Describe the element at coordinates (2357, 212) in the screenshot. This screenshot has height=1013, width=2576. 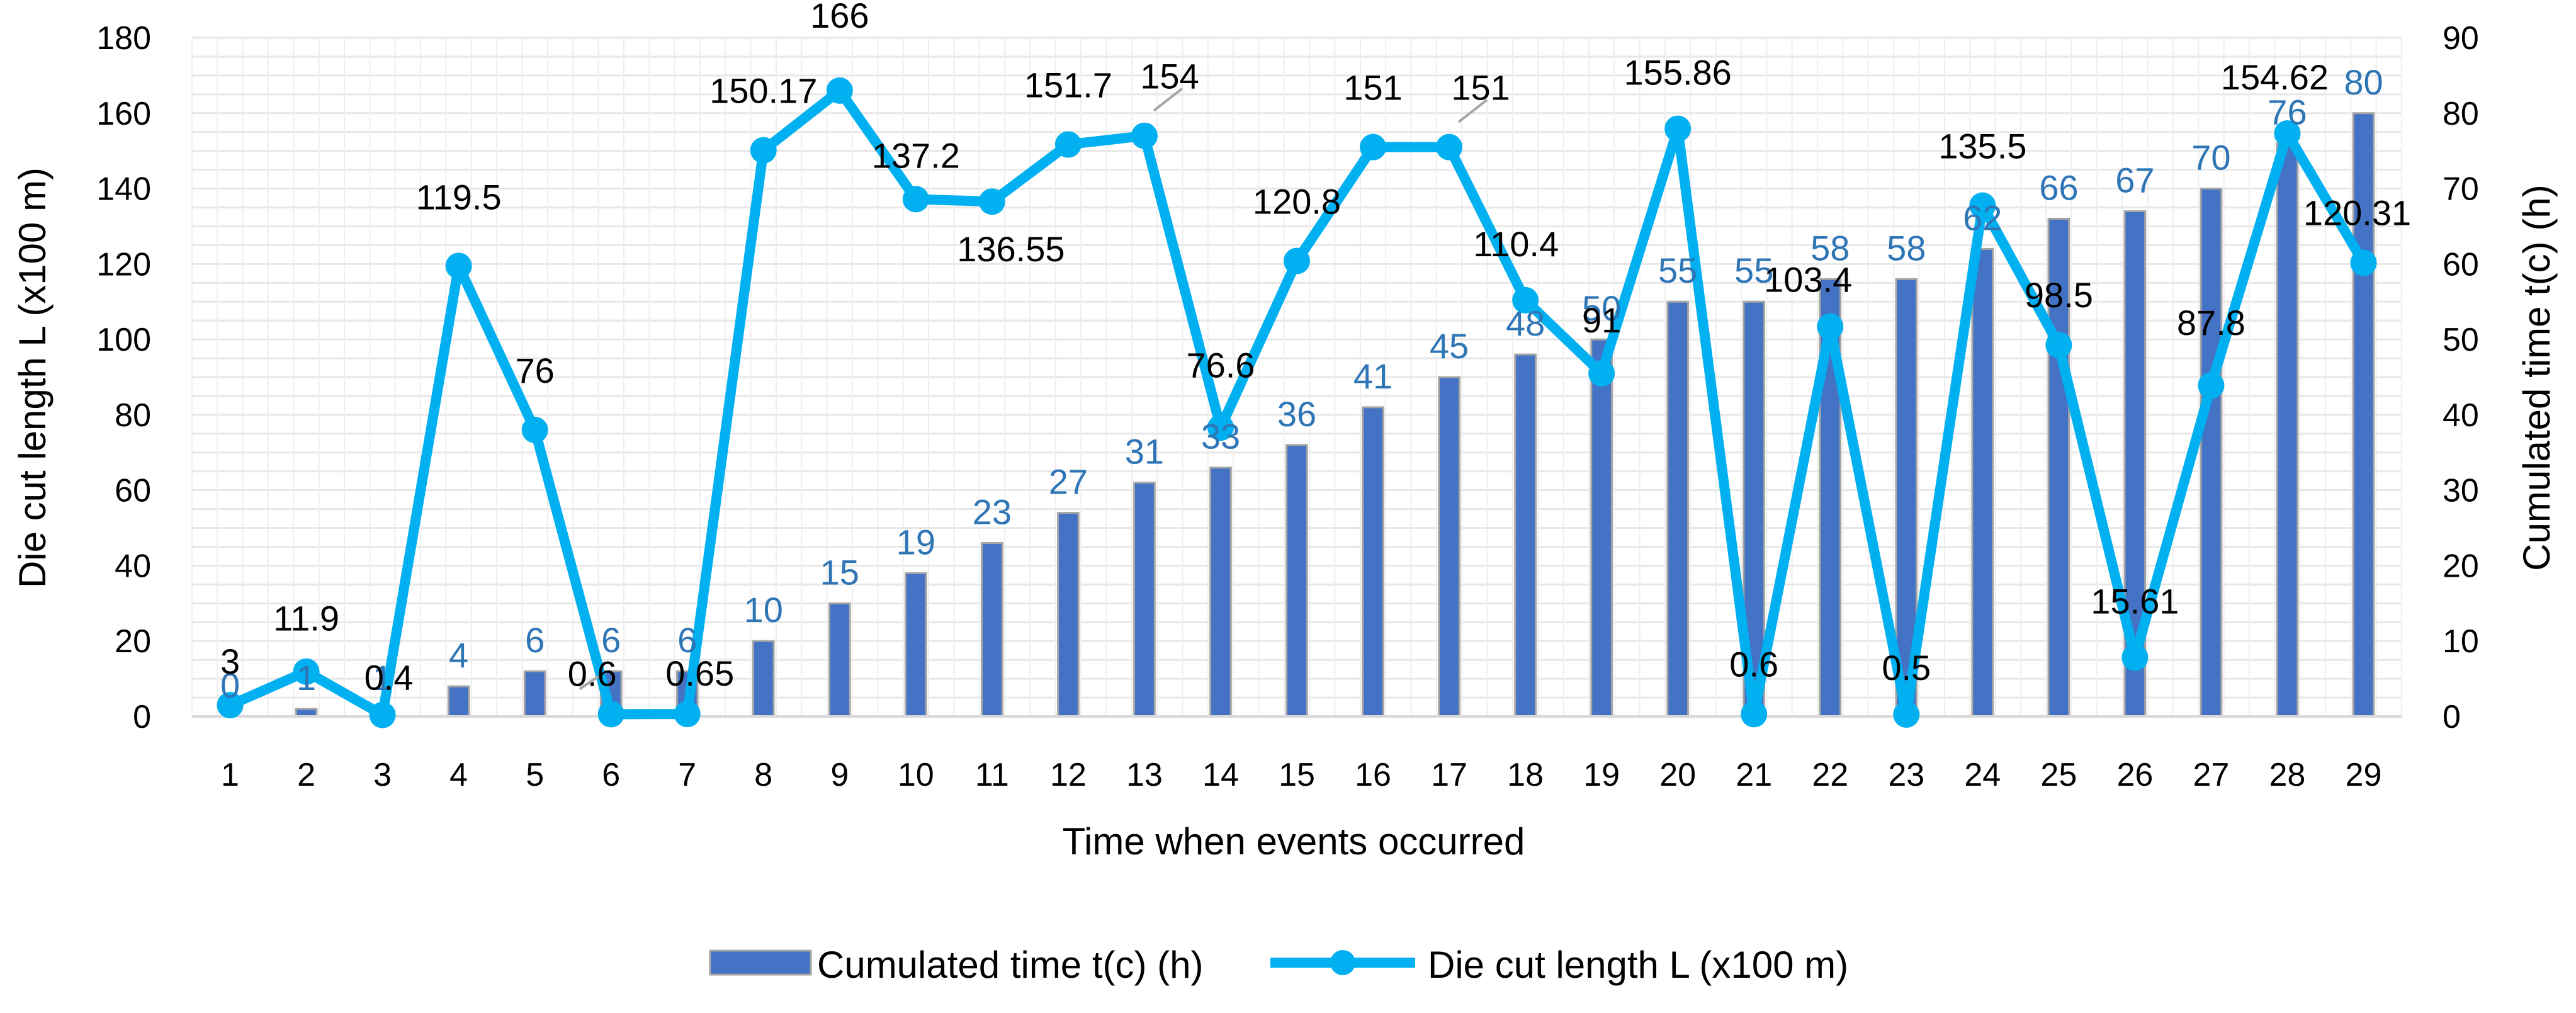
I see `line-data-label: 120.31` at that location.